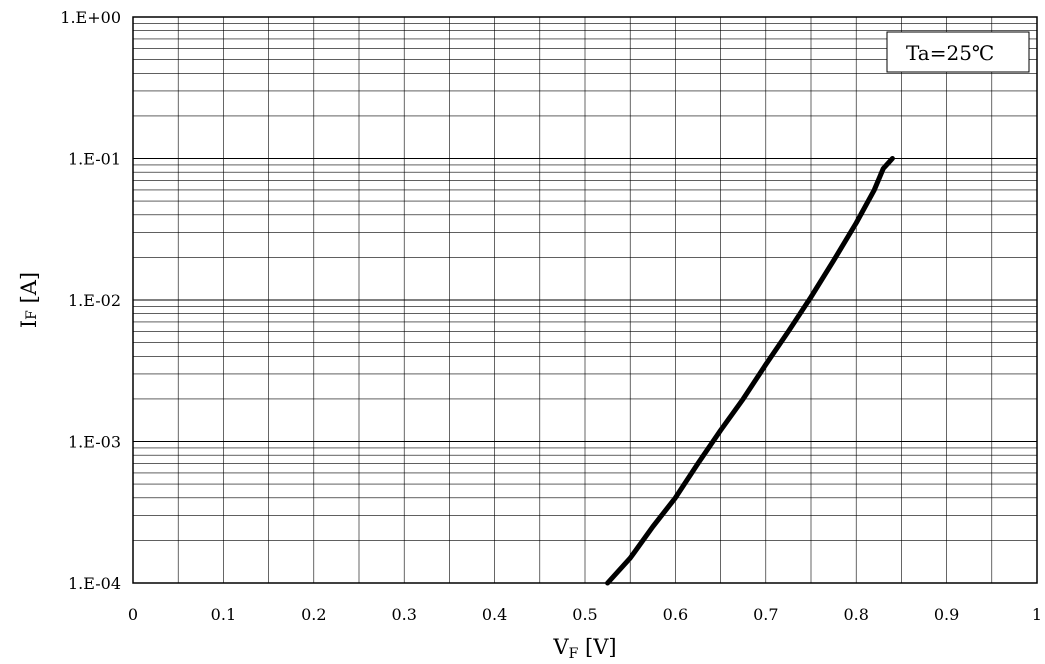 This screenshot has height=664, width=1045. What do you see at coordinates (765, 614) in the screenshot?
I see `x-tick-label: 0.7` at bounding box center [765, 614].